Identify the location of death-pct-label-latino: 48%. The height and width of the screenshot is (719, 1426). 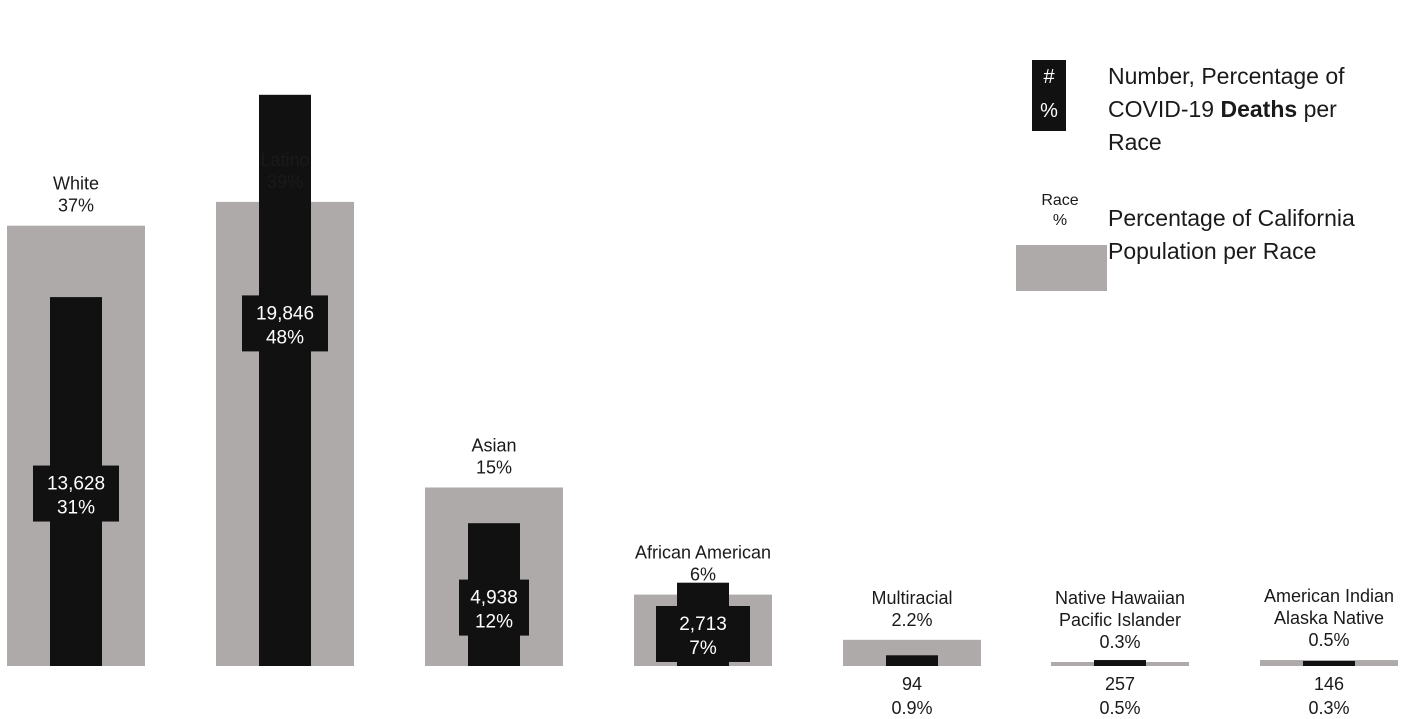
(285, 337).